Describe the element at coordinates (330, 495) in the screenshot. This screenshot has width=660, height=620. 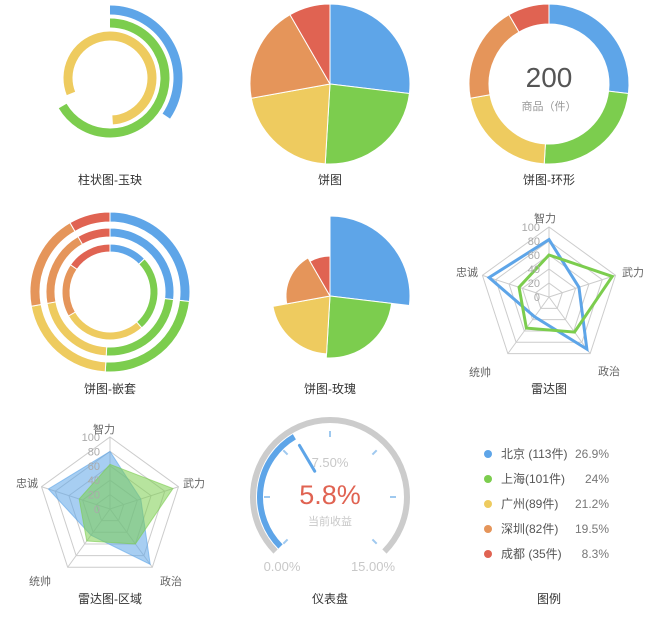
I see `gauge-value: 5.8%` at that location.